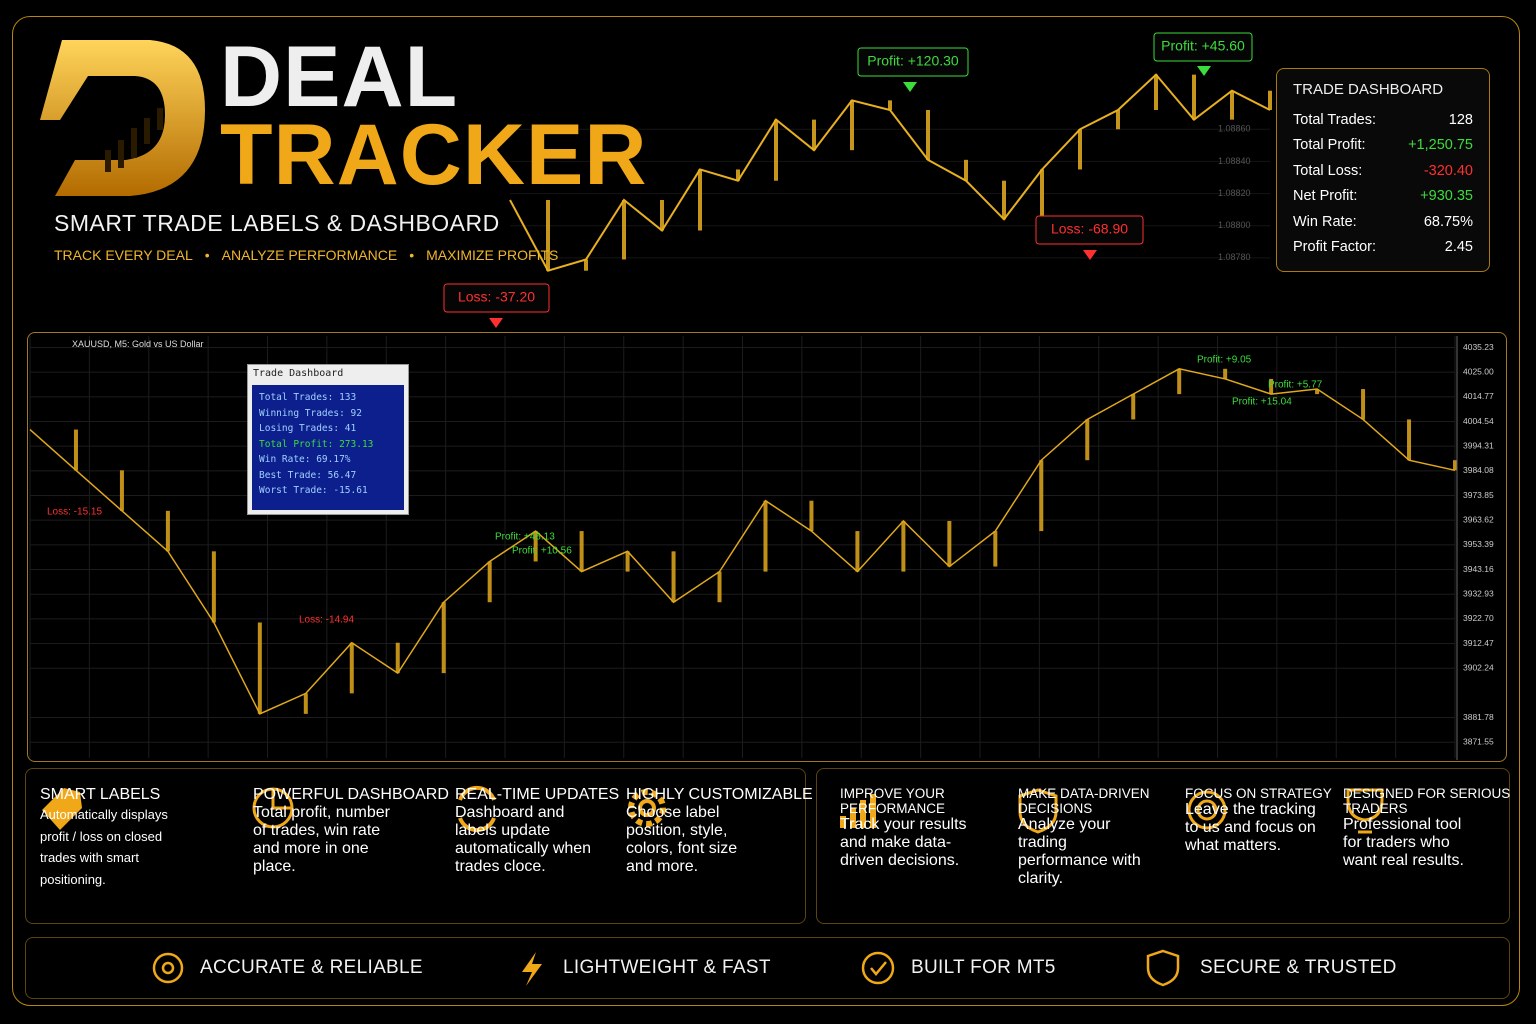 The width and height of the screenshot is (1536, 1024). What do you see at coordinates (913, 61) in the screenshot?
I see `trade-label: Profit: +120.30` at bounding box center [913, 61].